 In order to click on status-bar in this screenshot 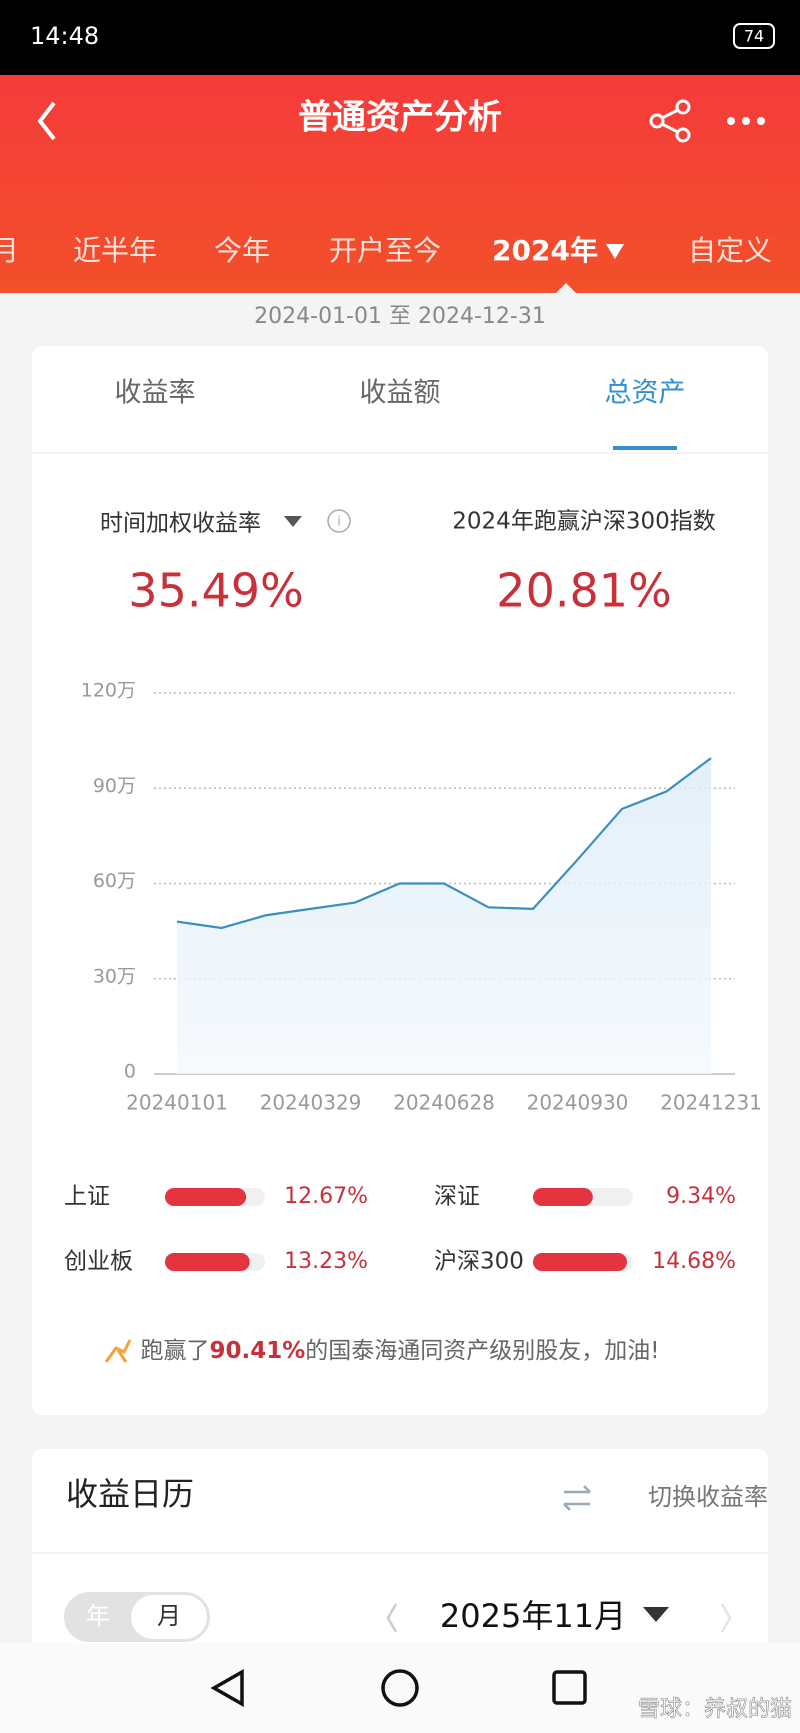, I will do `click(400, 37)`.